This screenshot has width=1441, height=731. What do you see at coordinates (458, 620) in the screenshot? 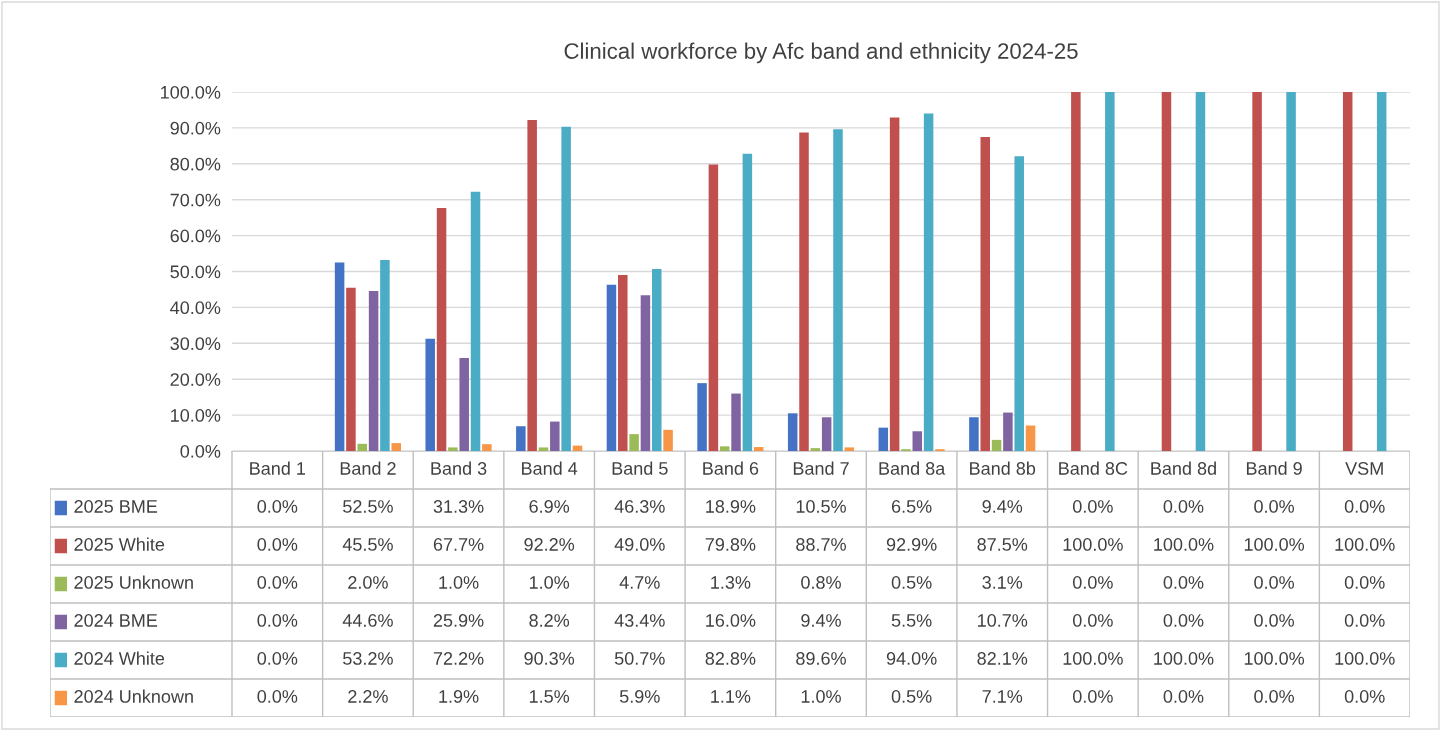
I see `data-label: 25.9%` at bounding box center [458, 620].